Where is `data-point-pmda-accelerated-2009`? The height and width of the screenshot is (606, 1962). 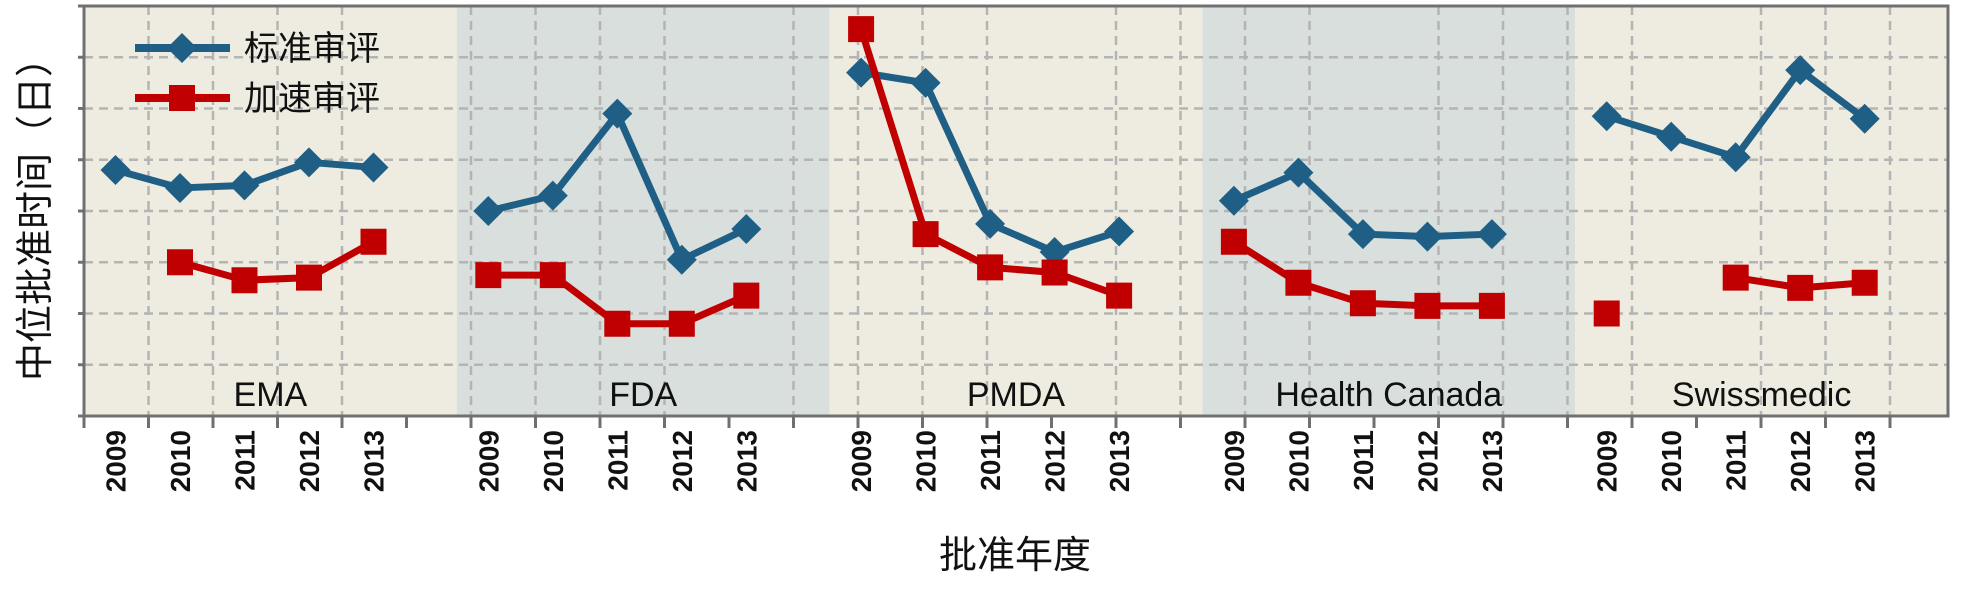 data-point-pmda-accelerated-2009 is located at coordinates (861, 29).